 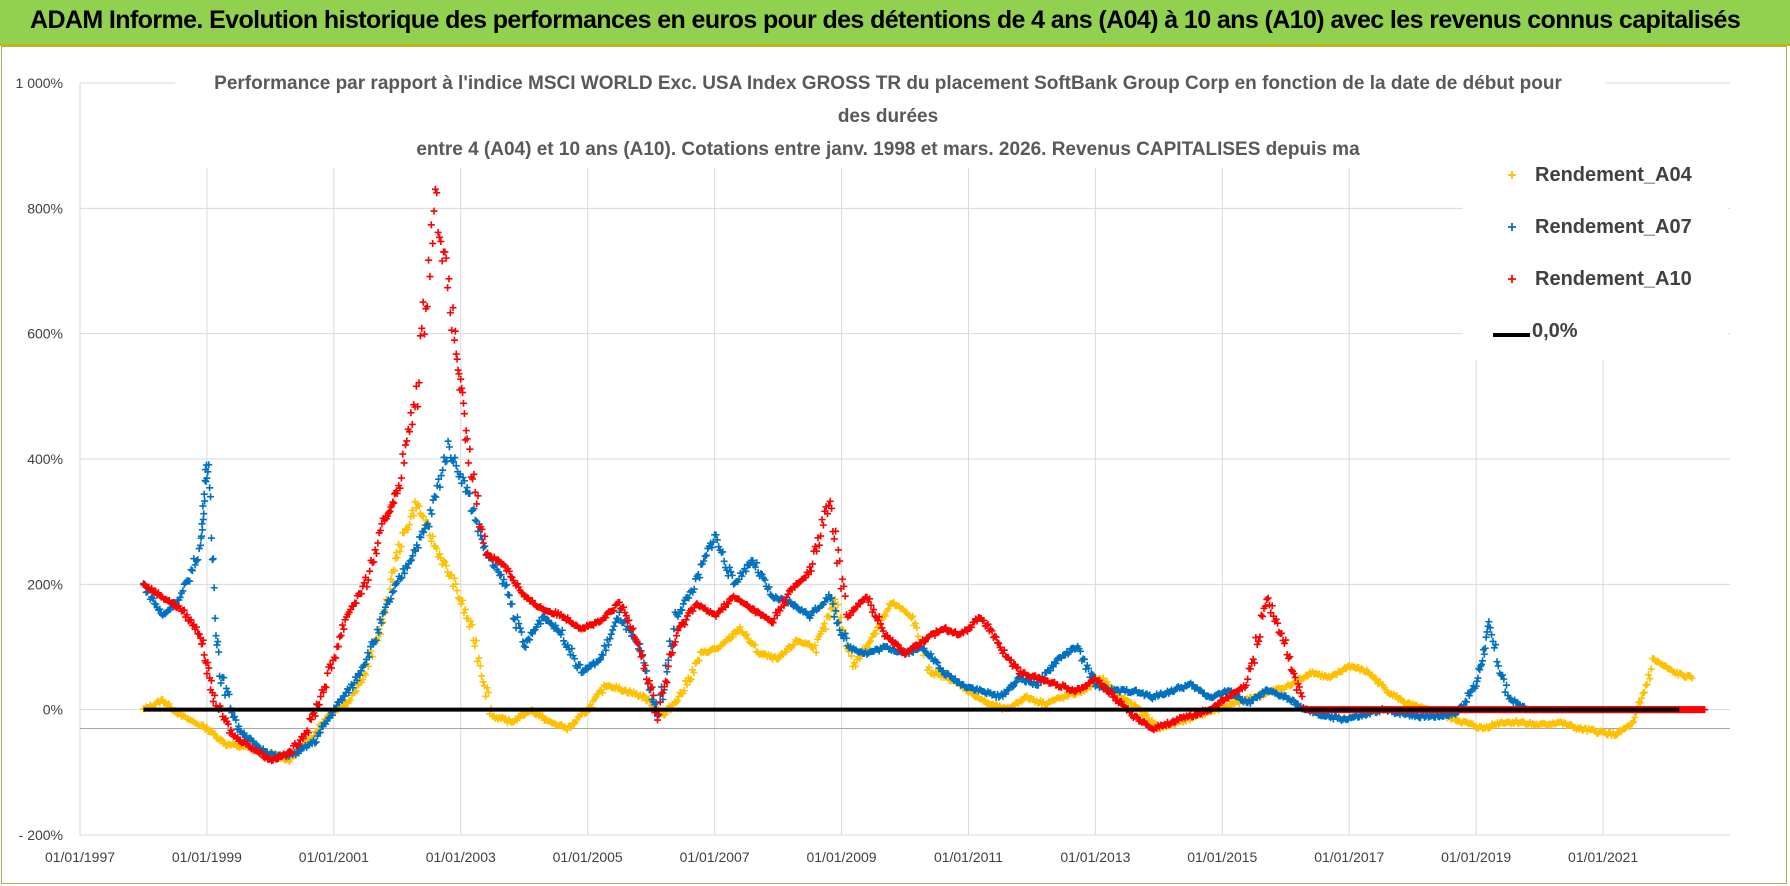 I want to click on y-tick-label-2: 200%, so click(x=45, y=584).